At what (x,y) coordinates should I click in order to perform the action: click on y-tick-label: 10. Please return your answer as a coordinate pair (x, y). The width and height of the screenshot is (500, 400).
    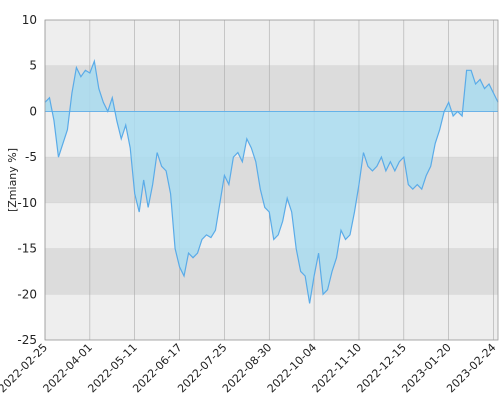
    Looking at the image, I should click on (29, 20).